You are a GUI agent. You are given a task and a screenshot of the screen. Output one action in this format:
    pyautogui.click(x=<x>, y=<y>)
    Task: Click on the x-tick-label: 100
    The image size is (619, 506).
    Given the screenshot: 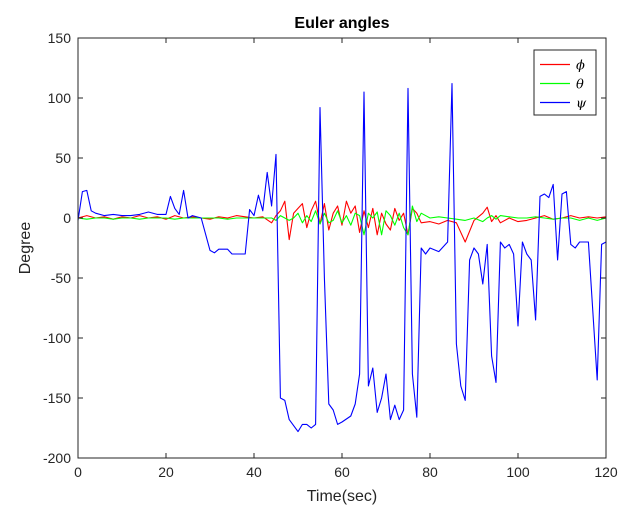 What is the action you would take?
    pyautogui.click(x=518, y=472)
    